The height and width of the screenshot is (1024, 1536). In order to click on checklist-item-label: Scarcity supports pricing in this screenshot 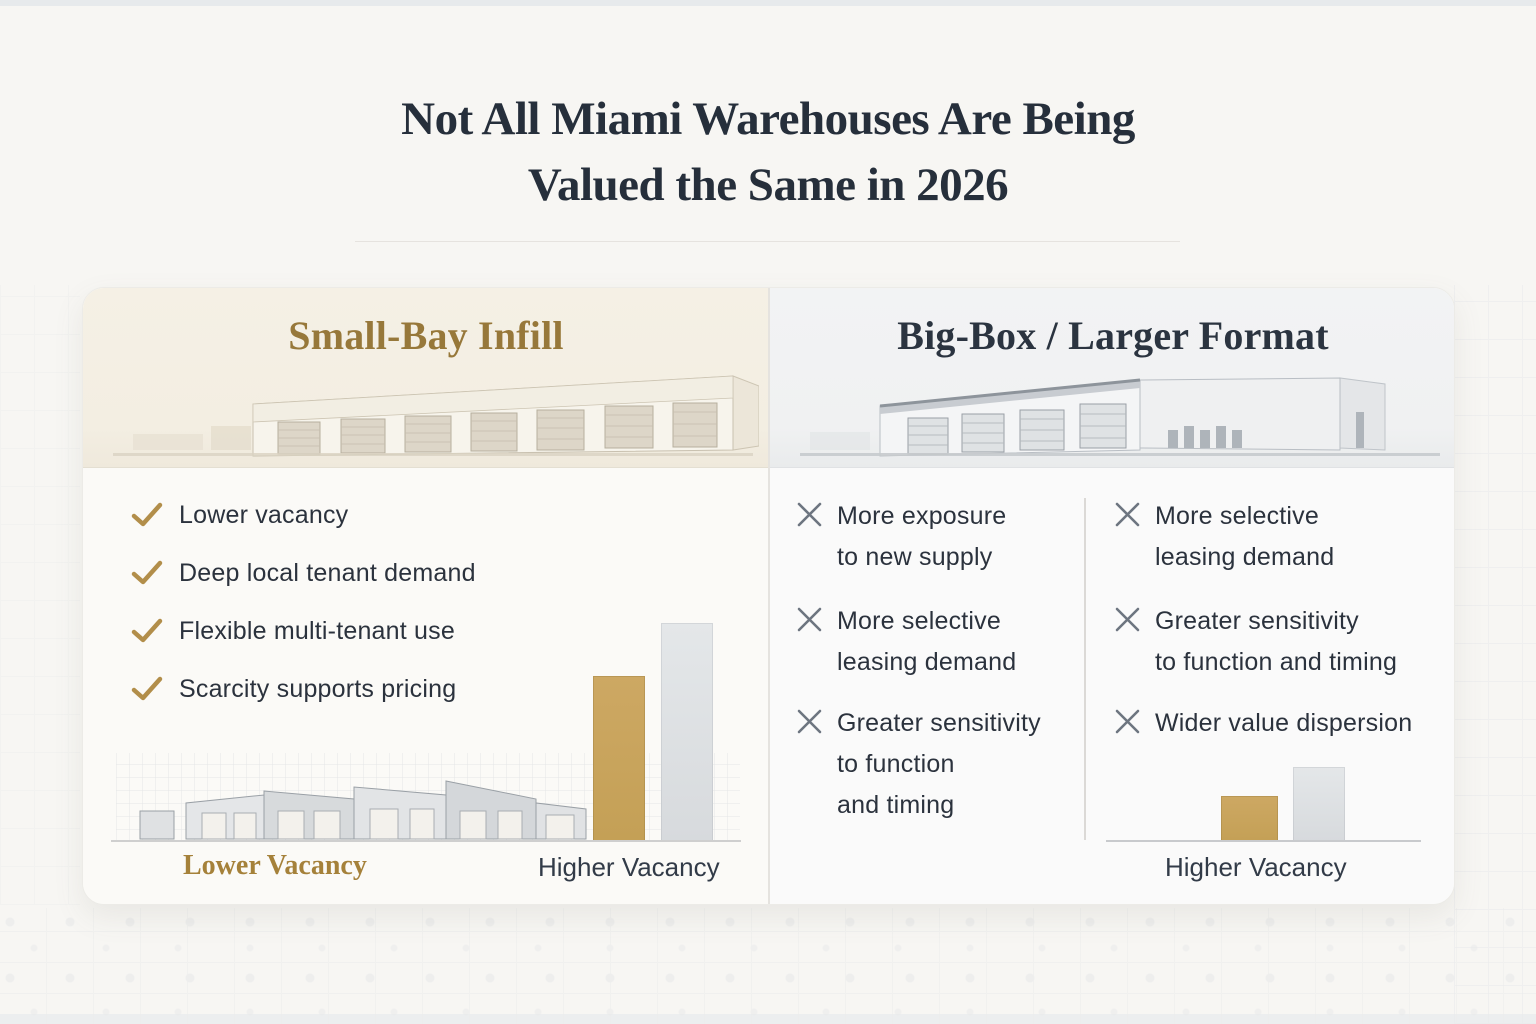, I will do `click(318, 688)`.